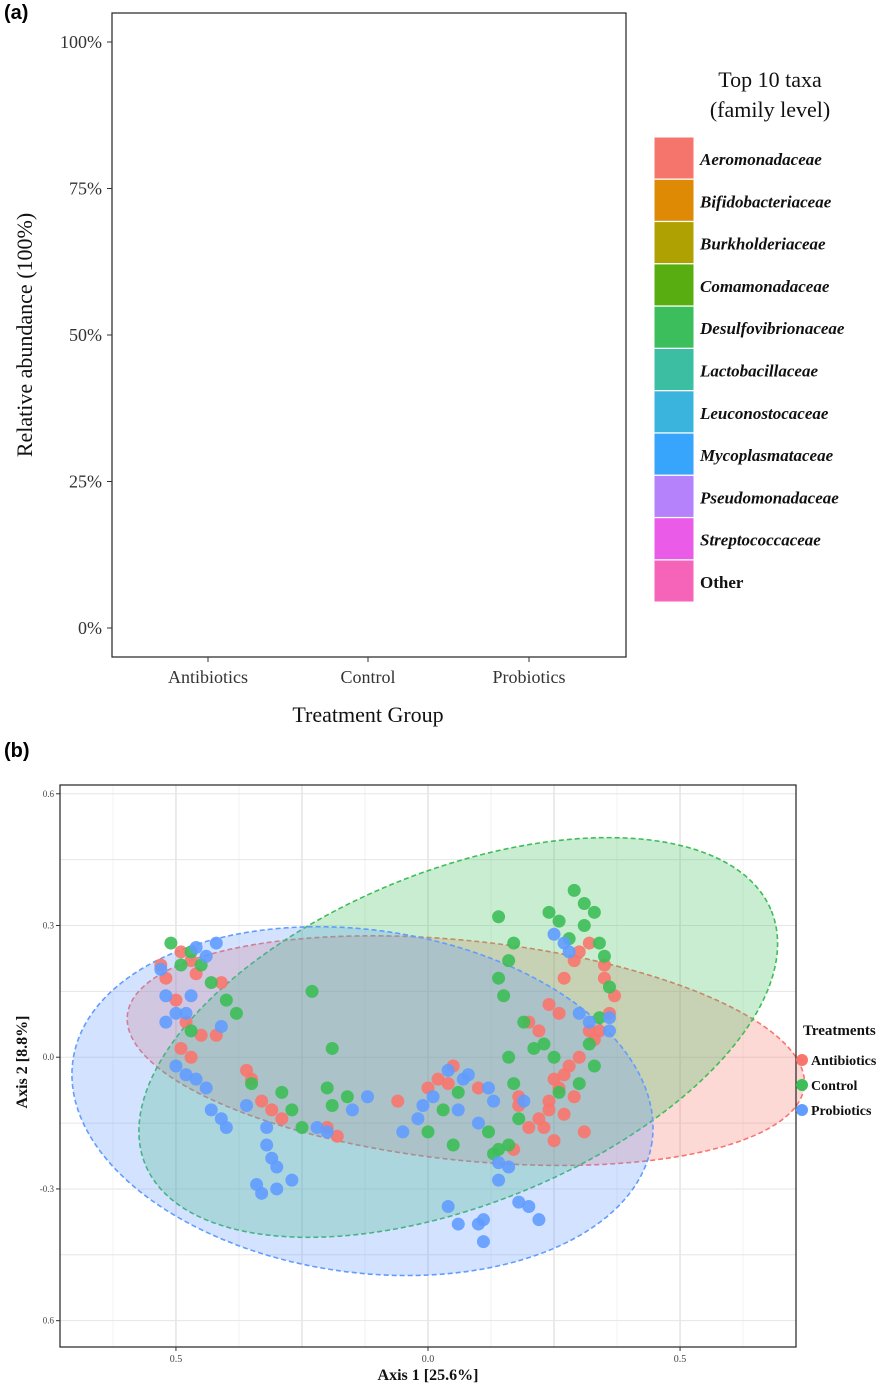 The height and width of the screenshot is (1386, 888). What do you see at coordinates (674, 285) in the screenshot?
I see `legend-swatch-comamonadaceae` at bounding box center [674, 285].